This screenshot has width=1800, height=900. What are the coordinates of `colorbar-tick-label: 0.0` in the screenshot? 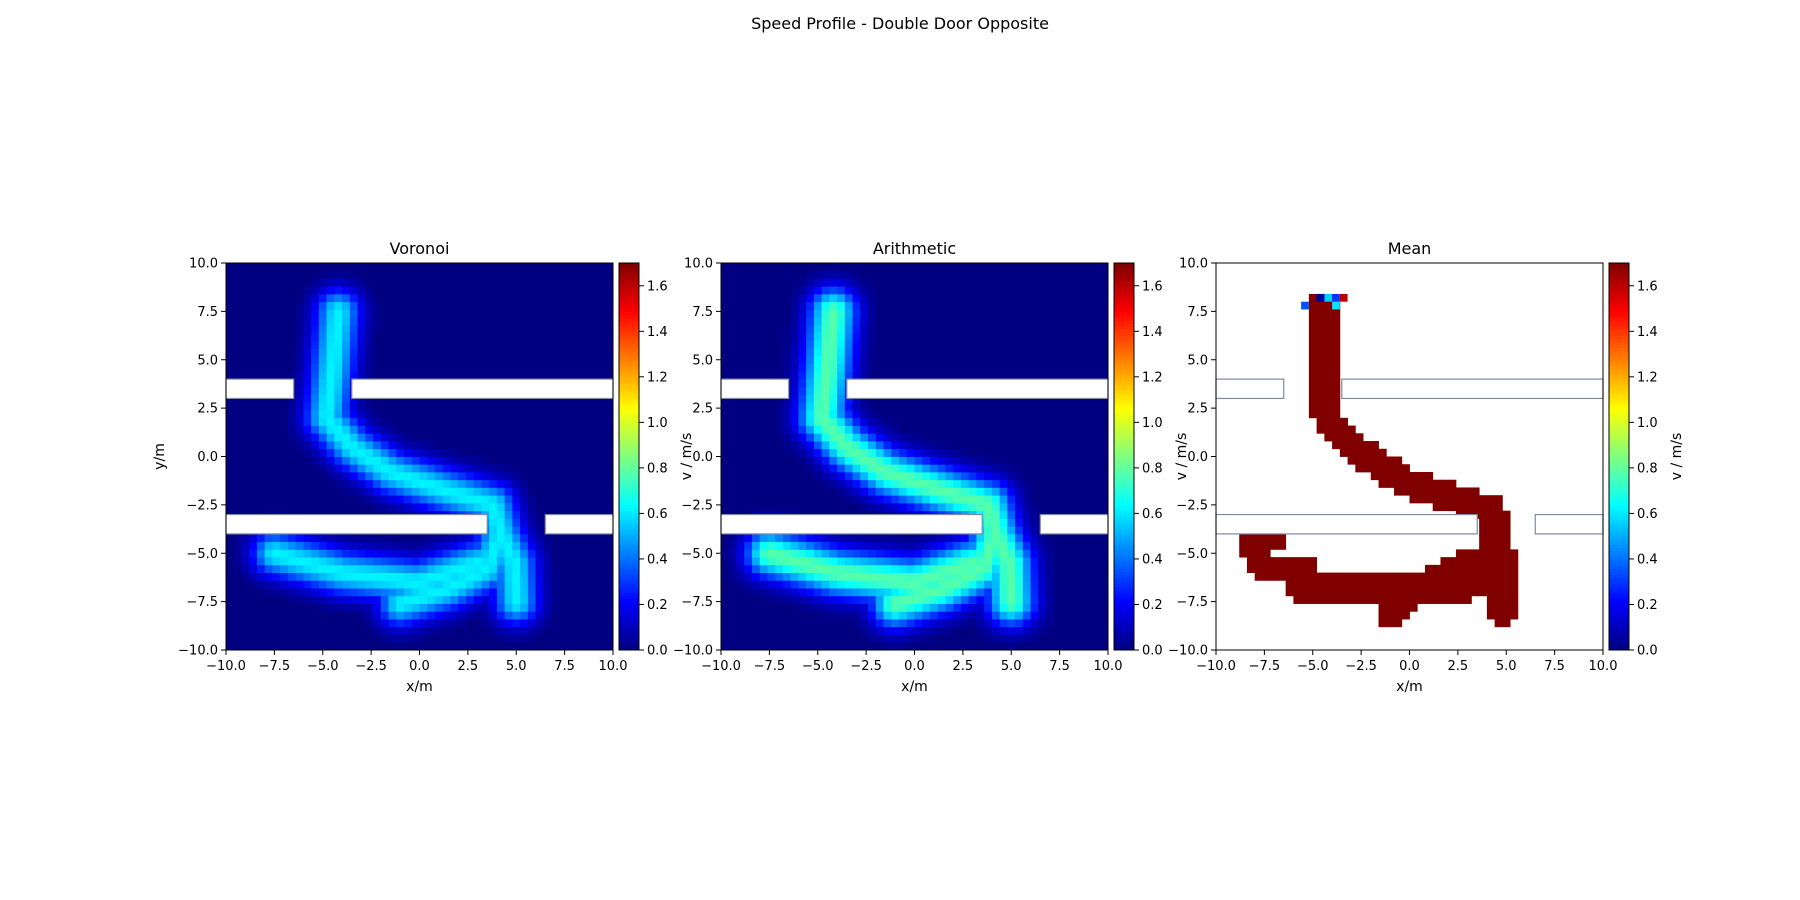 It's located at (1647, 651).